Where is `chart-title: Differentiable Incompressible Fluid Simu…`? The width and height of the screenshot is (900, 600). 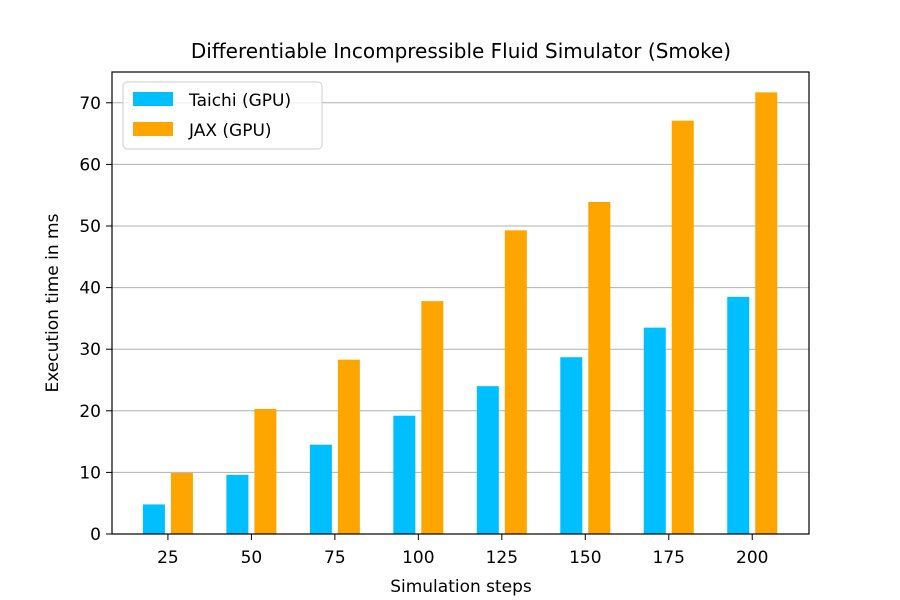
chart-title: Differentiable Incompressible Fluid Simu… is located at coordinates (461, 51).